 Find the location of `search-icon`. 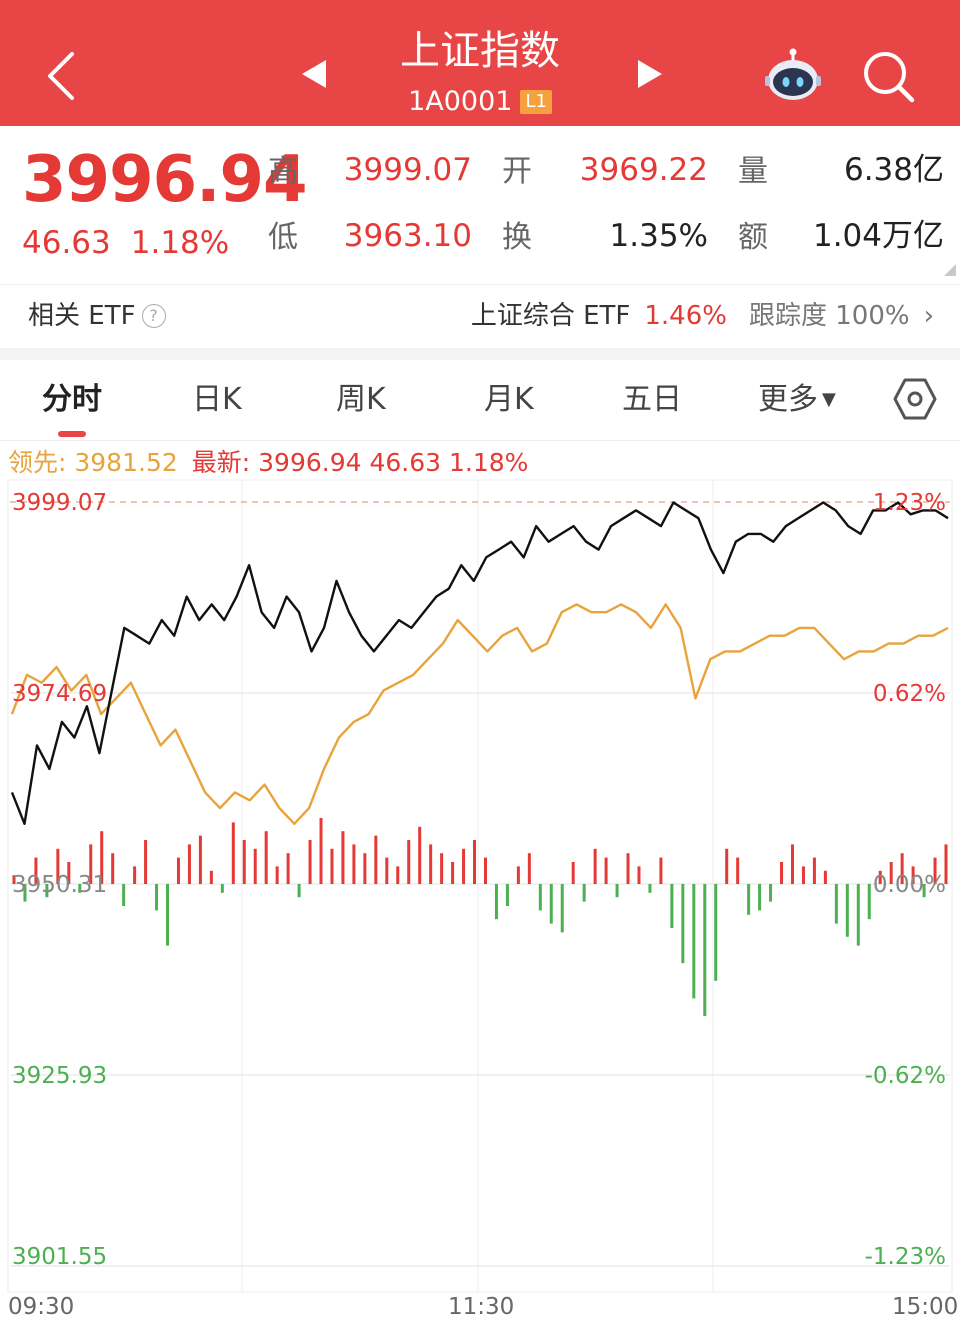

search-icon is located at coordinates (888, 76).